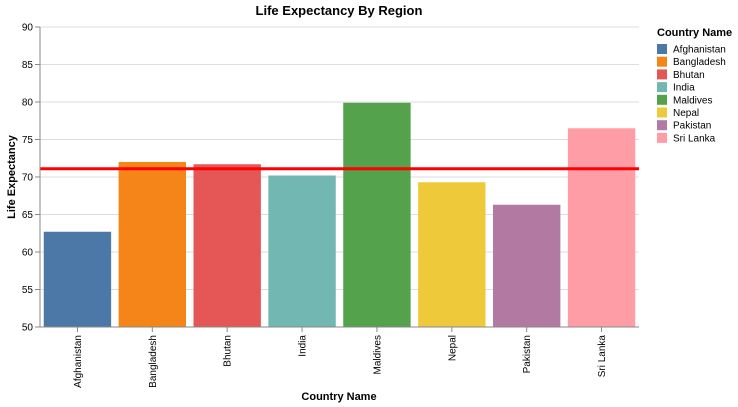 The width and height of the screenshot is (738, 407). What do you see at coordinates (338, 397) in the screenshot?
I see `x-axis-title: Country Name` at bounding box center [338, 397].